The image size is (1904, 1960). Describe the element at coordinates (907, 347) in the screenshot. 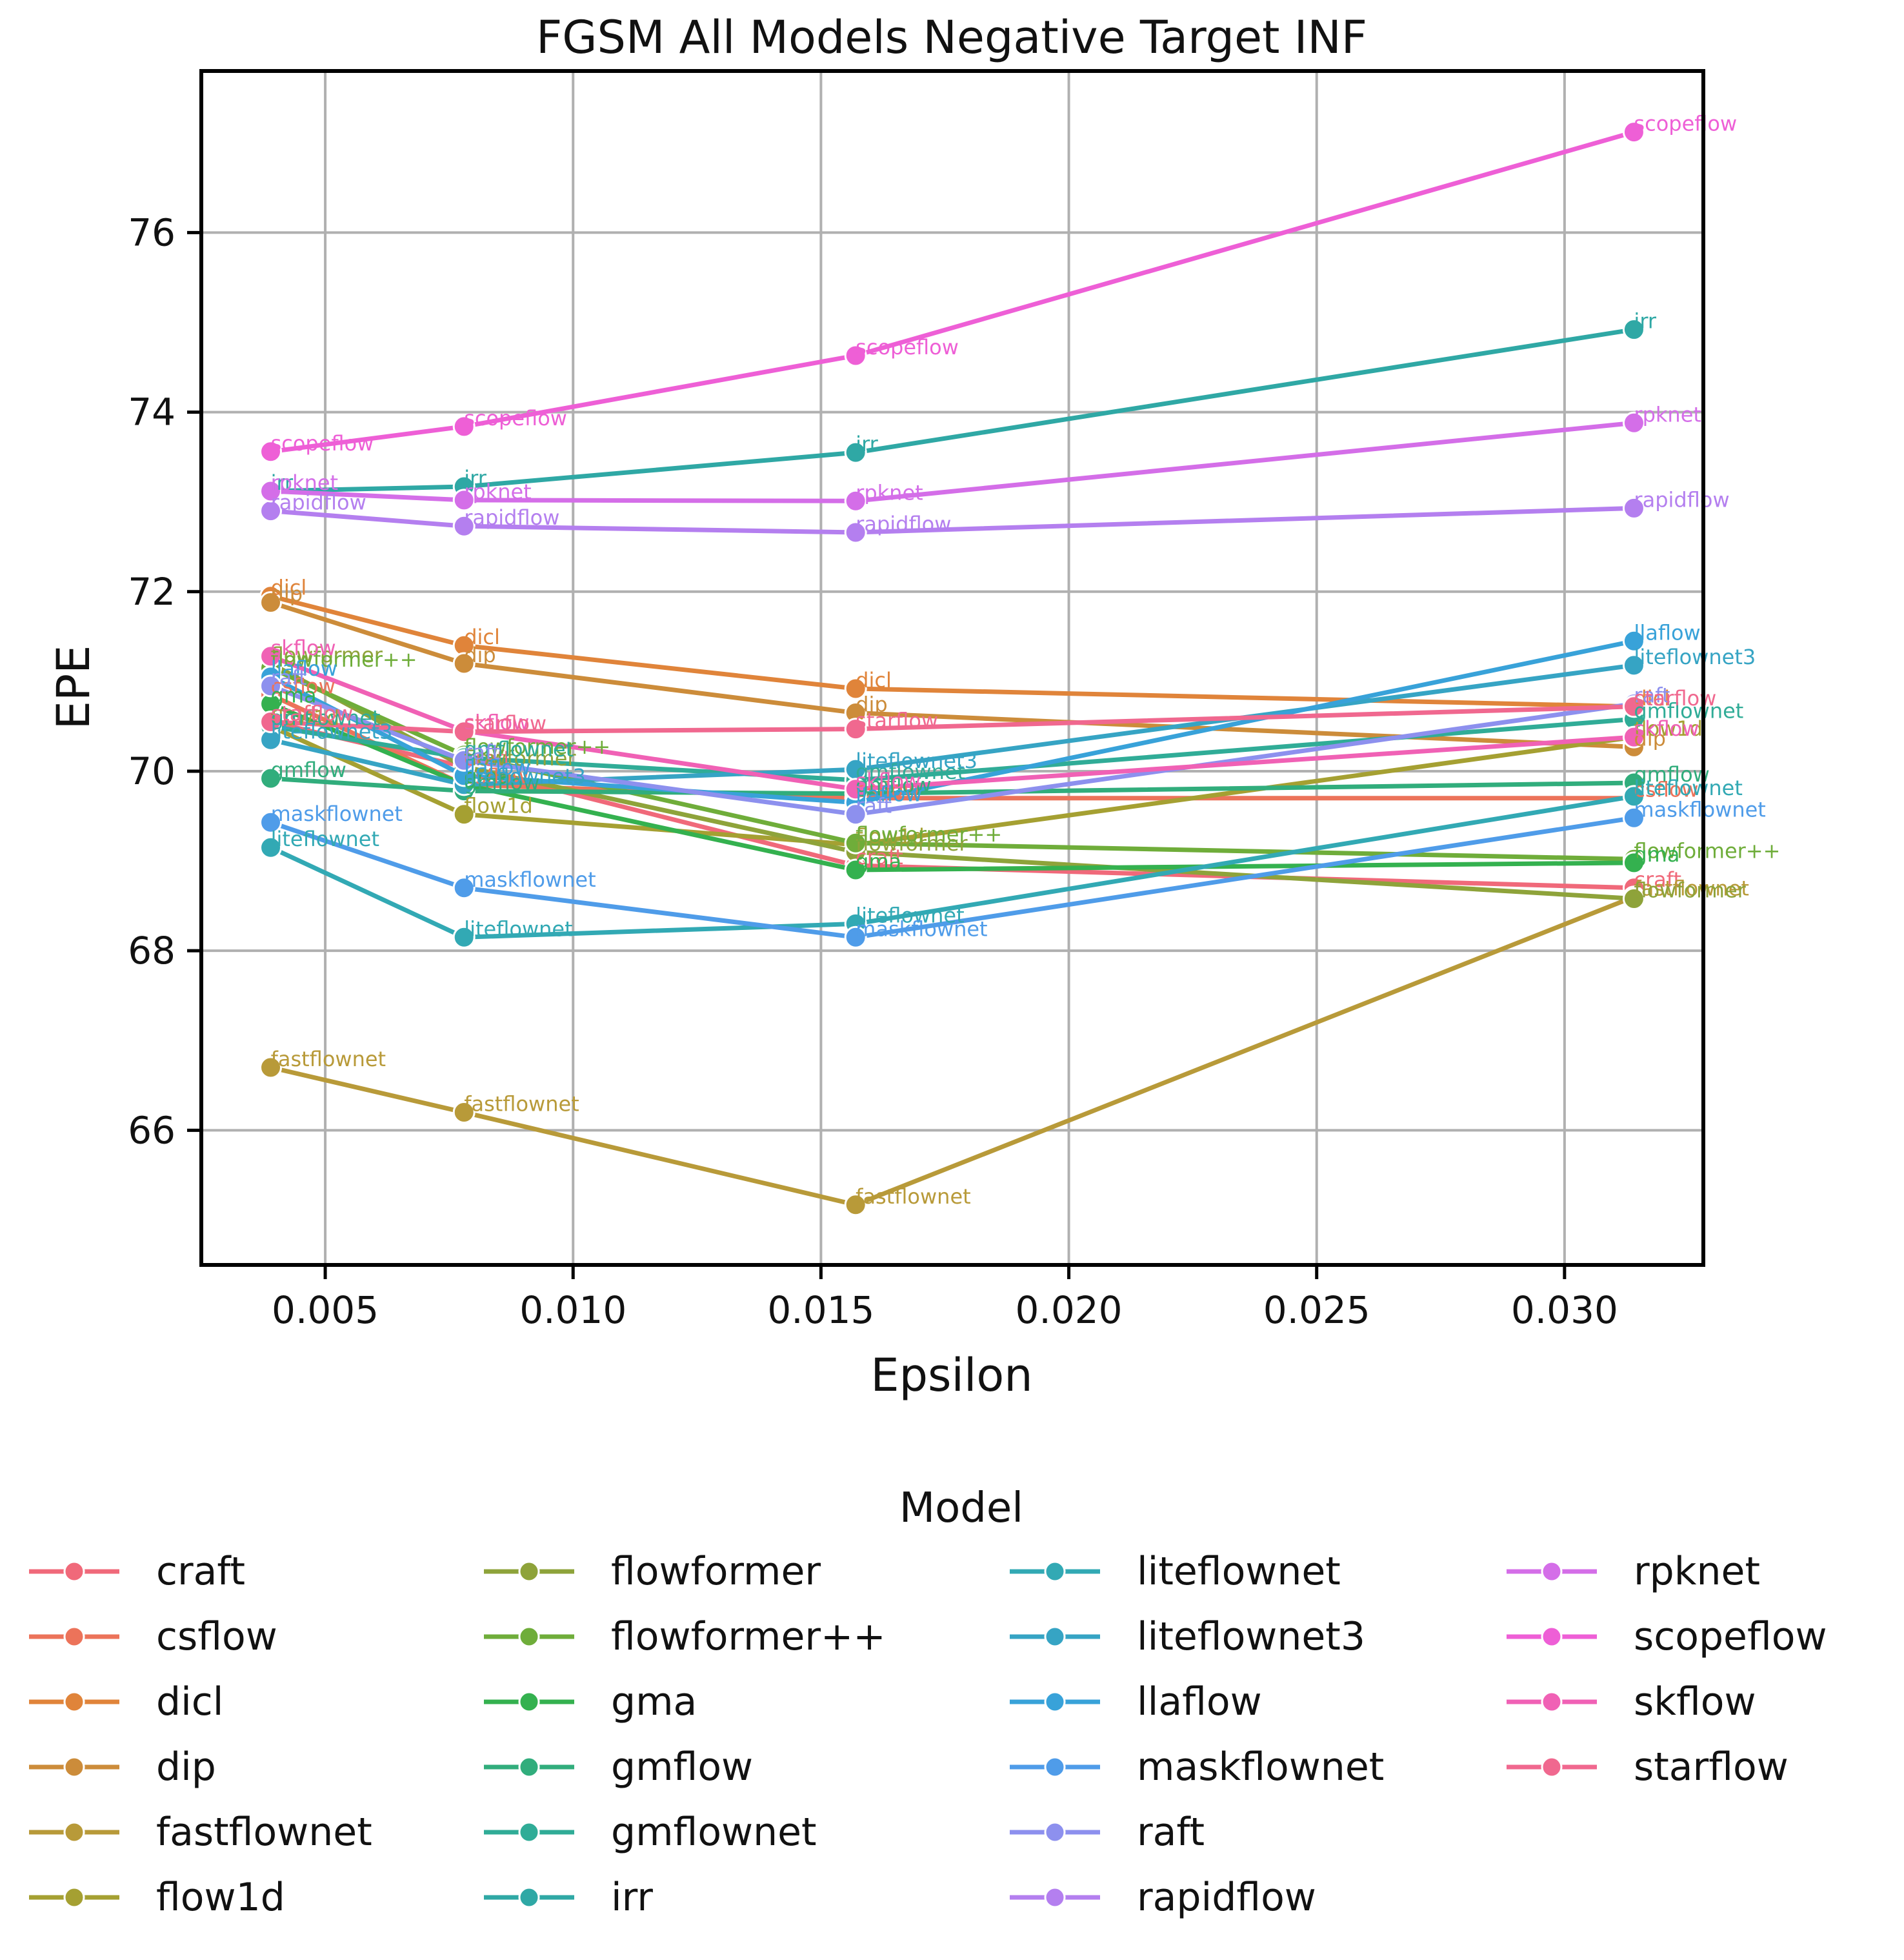

I see `point-label: scopeflow` at that location.